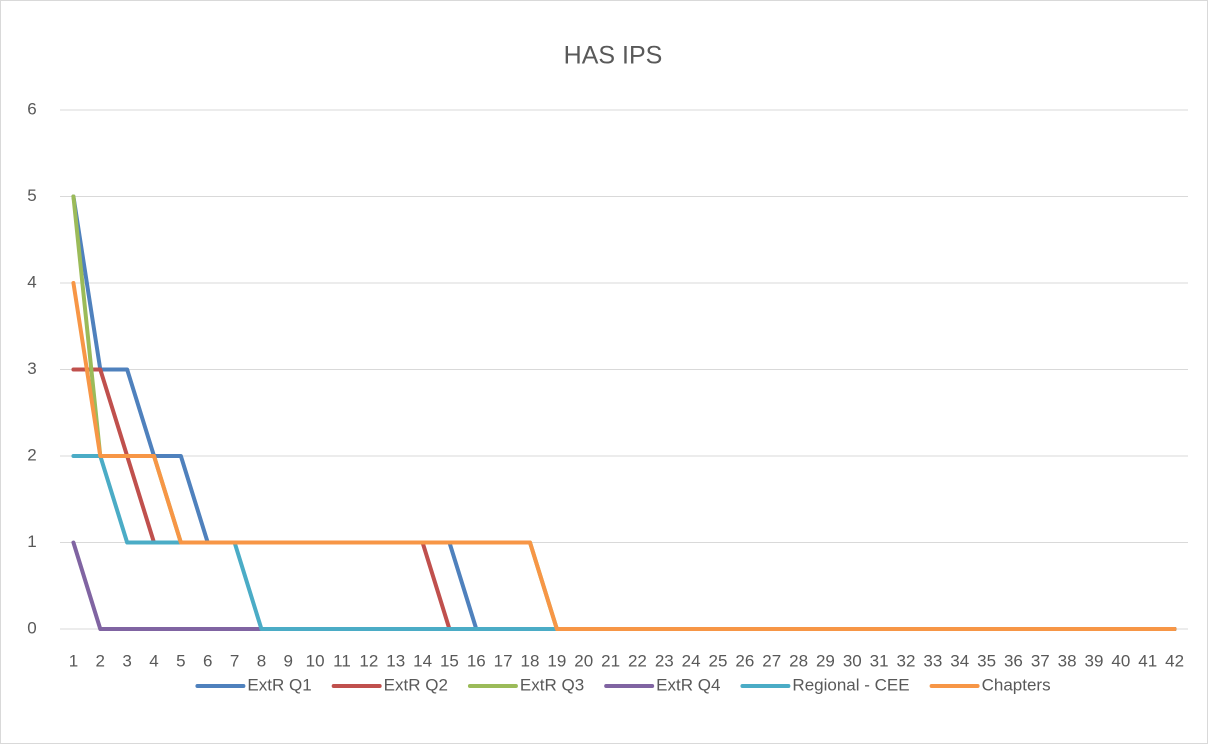 The width and height of the screenshot is (1208, 744). What do you see at coordinates (31, 281) in the screenshot?
I see `y-tick-label: 4` at bounding box center [31, 281].